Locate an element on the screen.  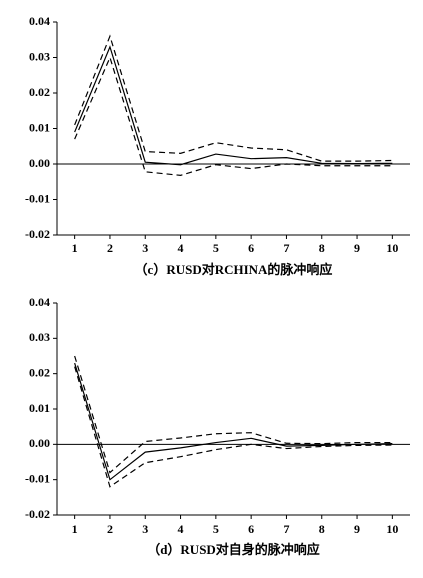
chart-caption: （c）RUSD对RCHINA的脉冲响应 is located at coordinates (234, 269).